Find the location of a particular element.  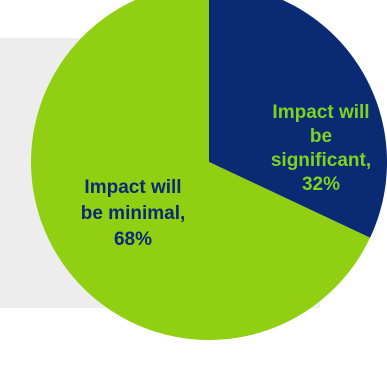

slice-label-line: significant, is located at coordinates (321, 160).